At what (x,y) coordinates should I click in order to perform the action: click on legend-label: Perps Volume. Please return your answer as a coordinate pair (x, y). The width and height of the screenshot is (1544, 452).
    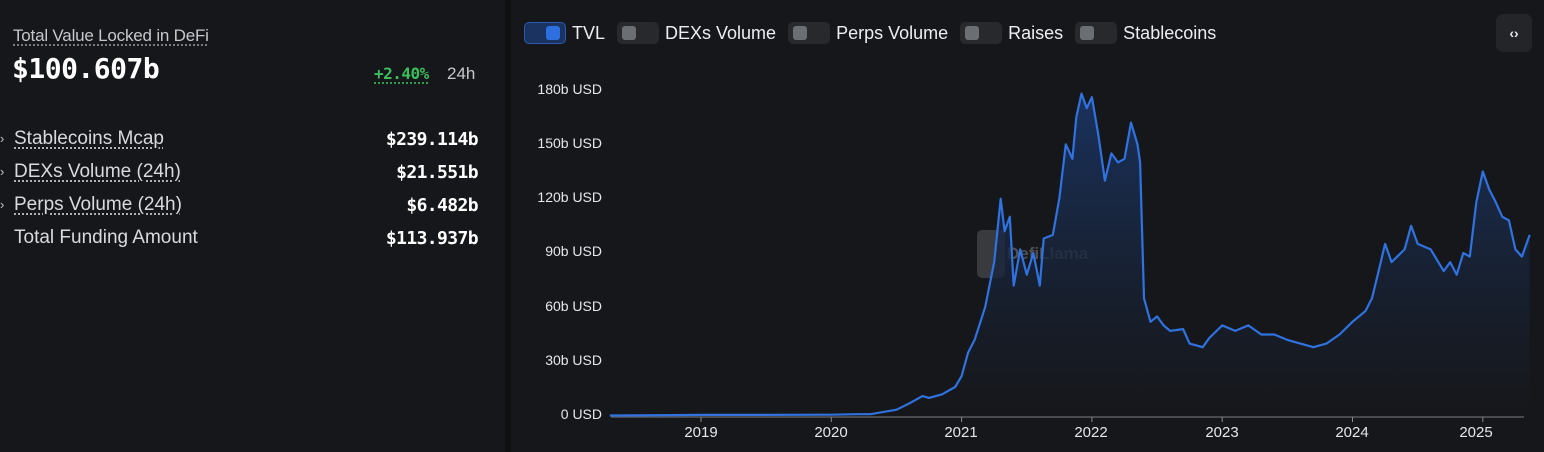
    Looking at the image, I should click on (892, 32).